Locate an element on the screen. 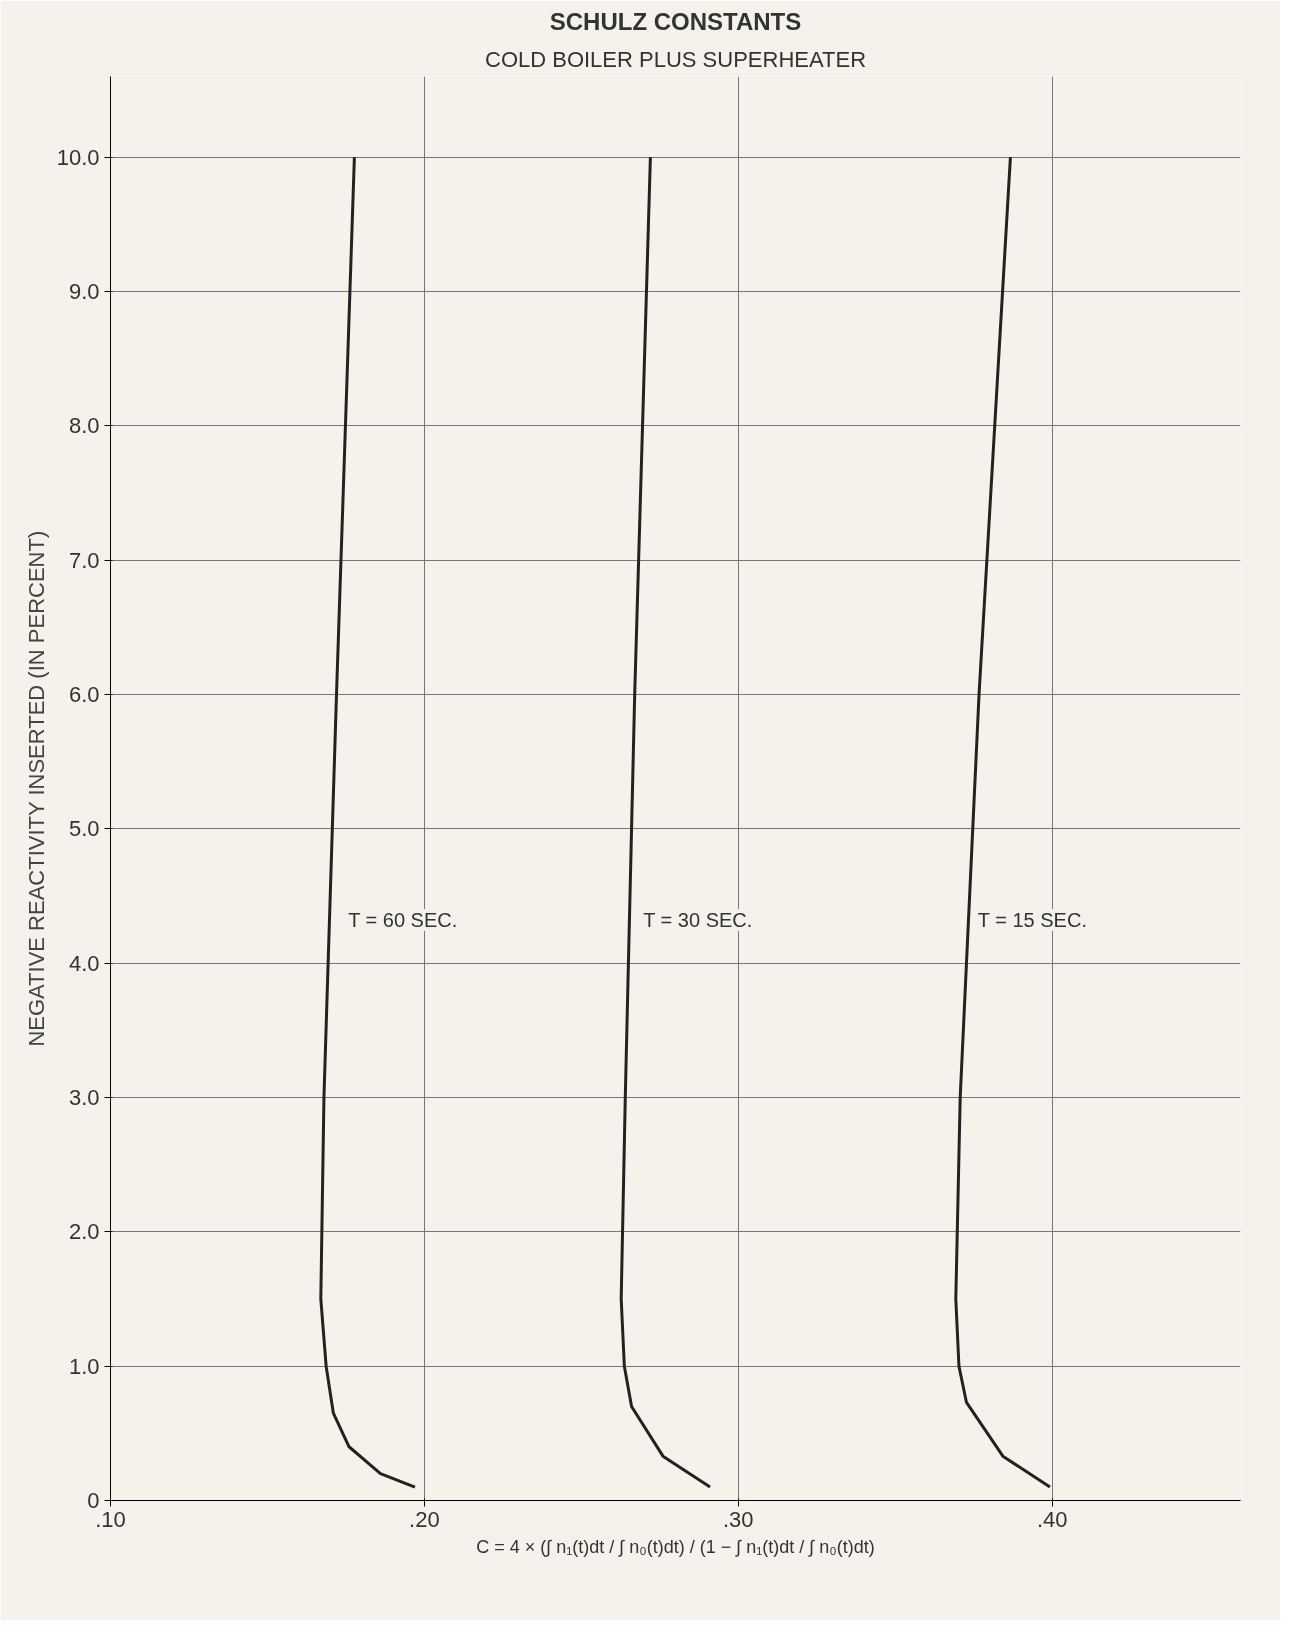 Image resolution: width=1292 pixels, height=1636 pixels. x-tick-label: .30 is located at coordinates (738, 1519).